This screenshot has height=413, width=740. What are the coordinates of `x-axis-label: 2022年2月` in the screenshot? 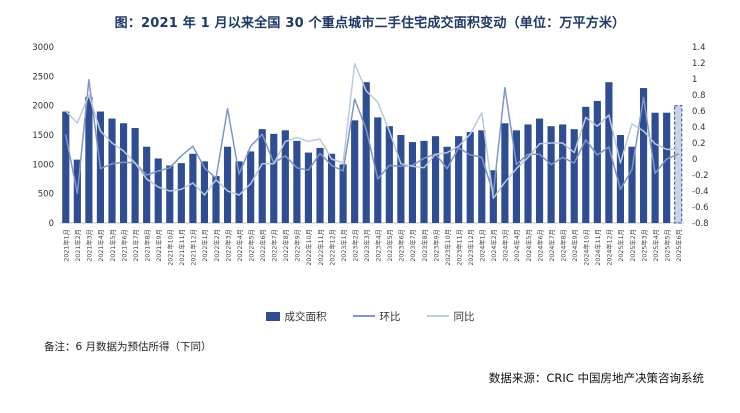 It's located at (216, 245).